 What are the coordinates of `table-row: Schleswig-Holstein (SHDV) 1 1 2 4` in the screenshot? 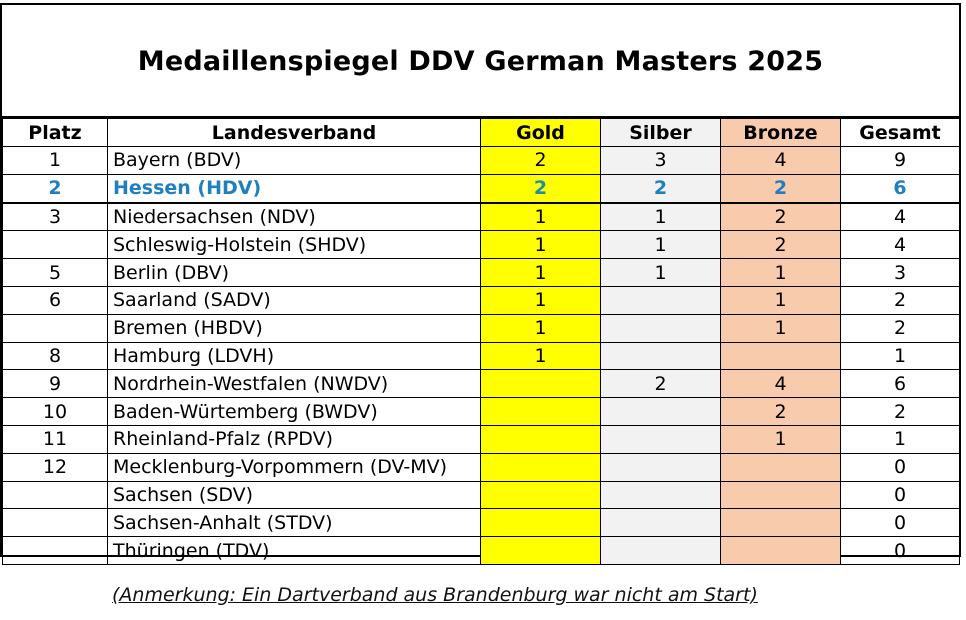 It's located at (481, 245).